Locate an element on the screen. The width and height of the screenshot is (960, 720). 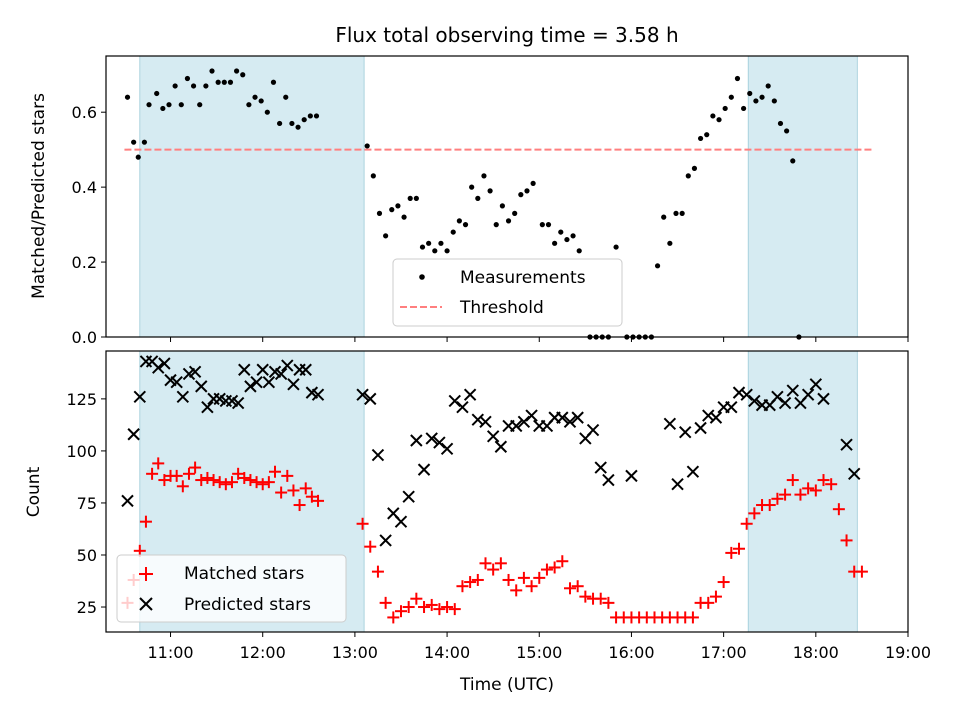
chart-title: Flux total observing time = 3.58 h is located at coordinates (506, 35).